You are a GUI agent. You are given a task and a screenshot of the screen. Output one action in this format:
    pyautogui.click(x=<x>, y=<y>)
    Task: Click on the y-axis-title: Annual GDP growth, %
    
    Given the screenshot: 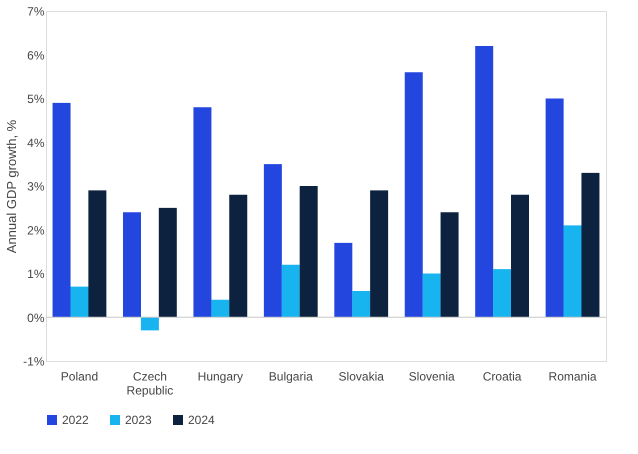 What is the action you would take?
    pyautogui.click(x=12, y=186)
    